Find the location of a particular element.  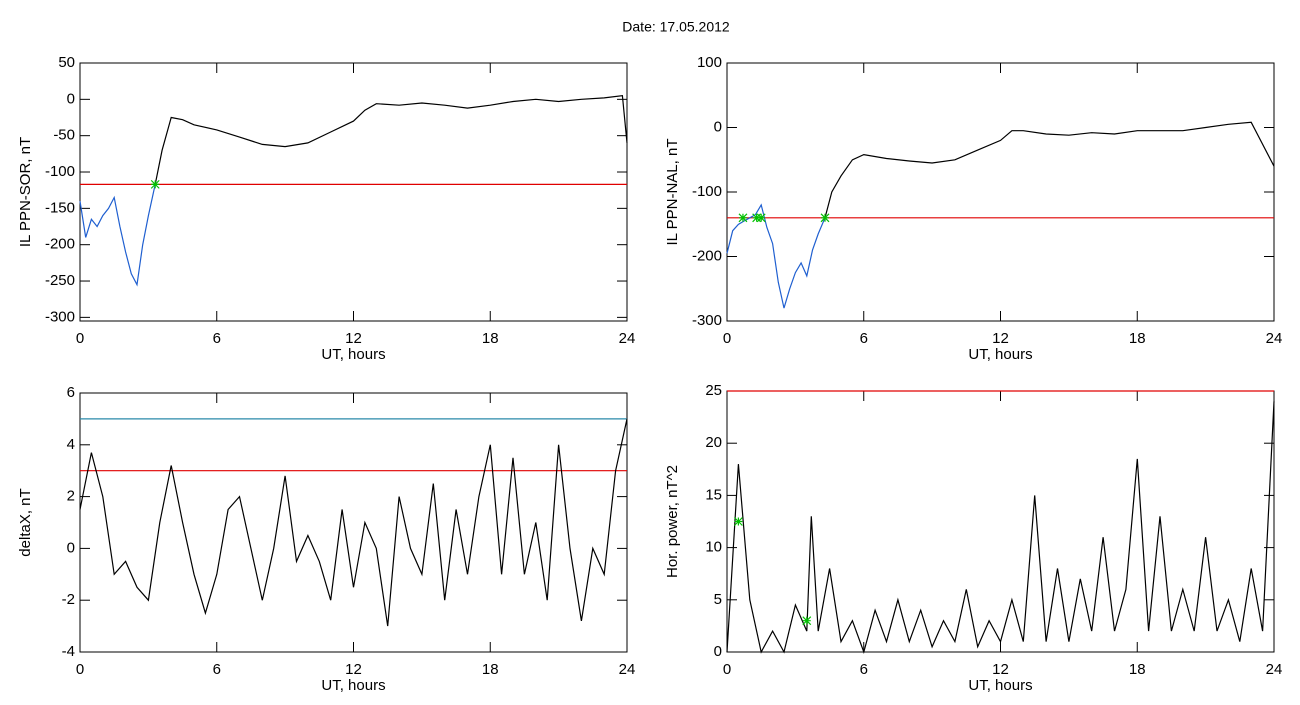

y-tick-label: 15 is located at coordinates (713, 494).